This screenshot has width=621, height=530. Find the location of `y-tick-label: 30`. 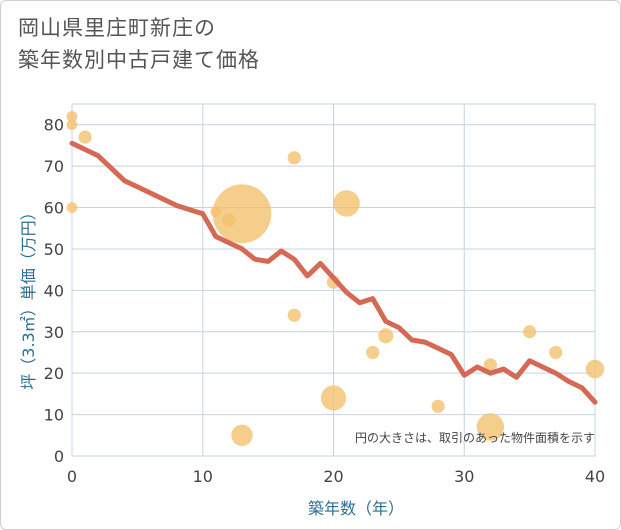

y-tick-label: 30 is located at coordinates (54, 332).